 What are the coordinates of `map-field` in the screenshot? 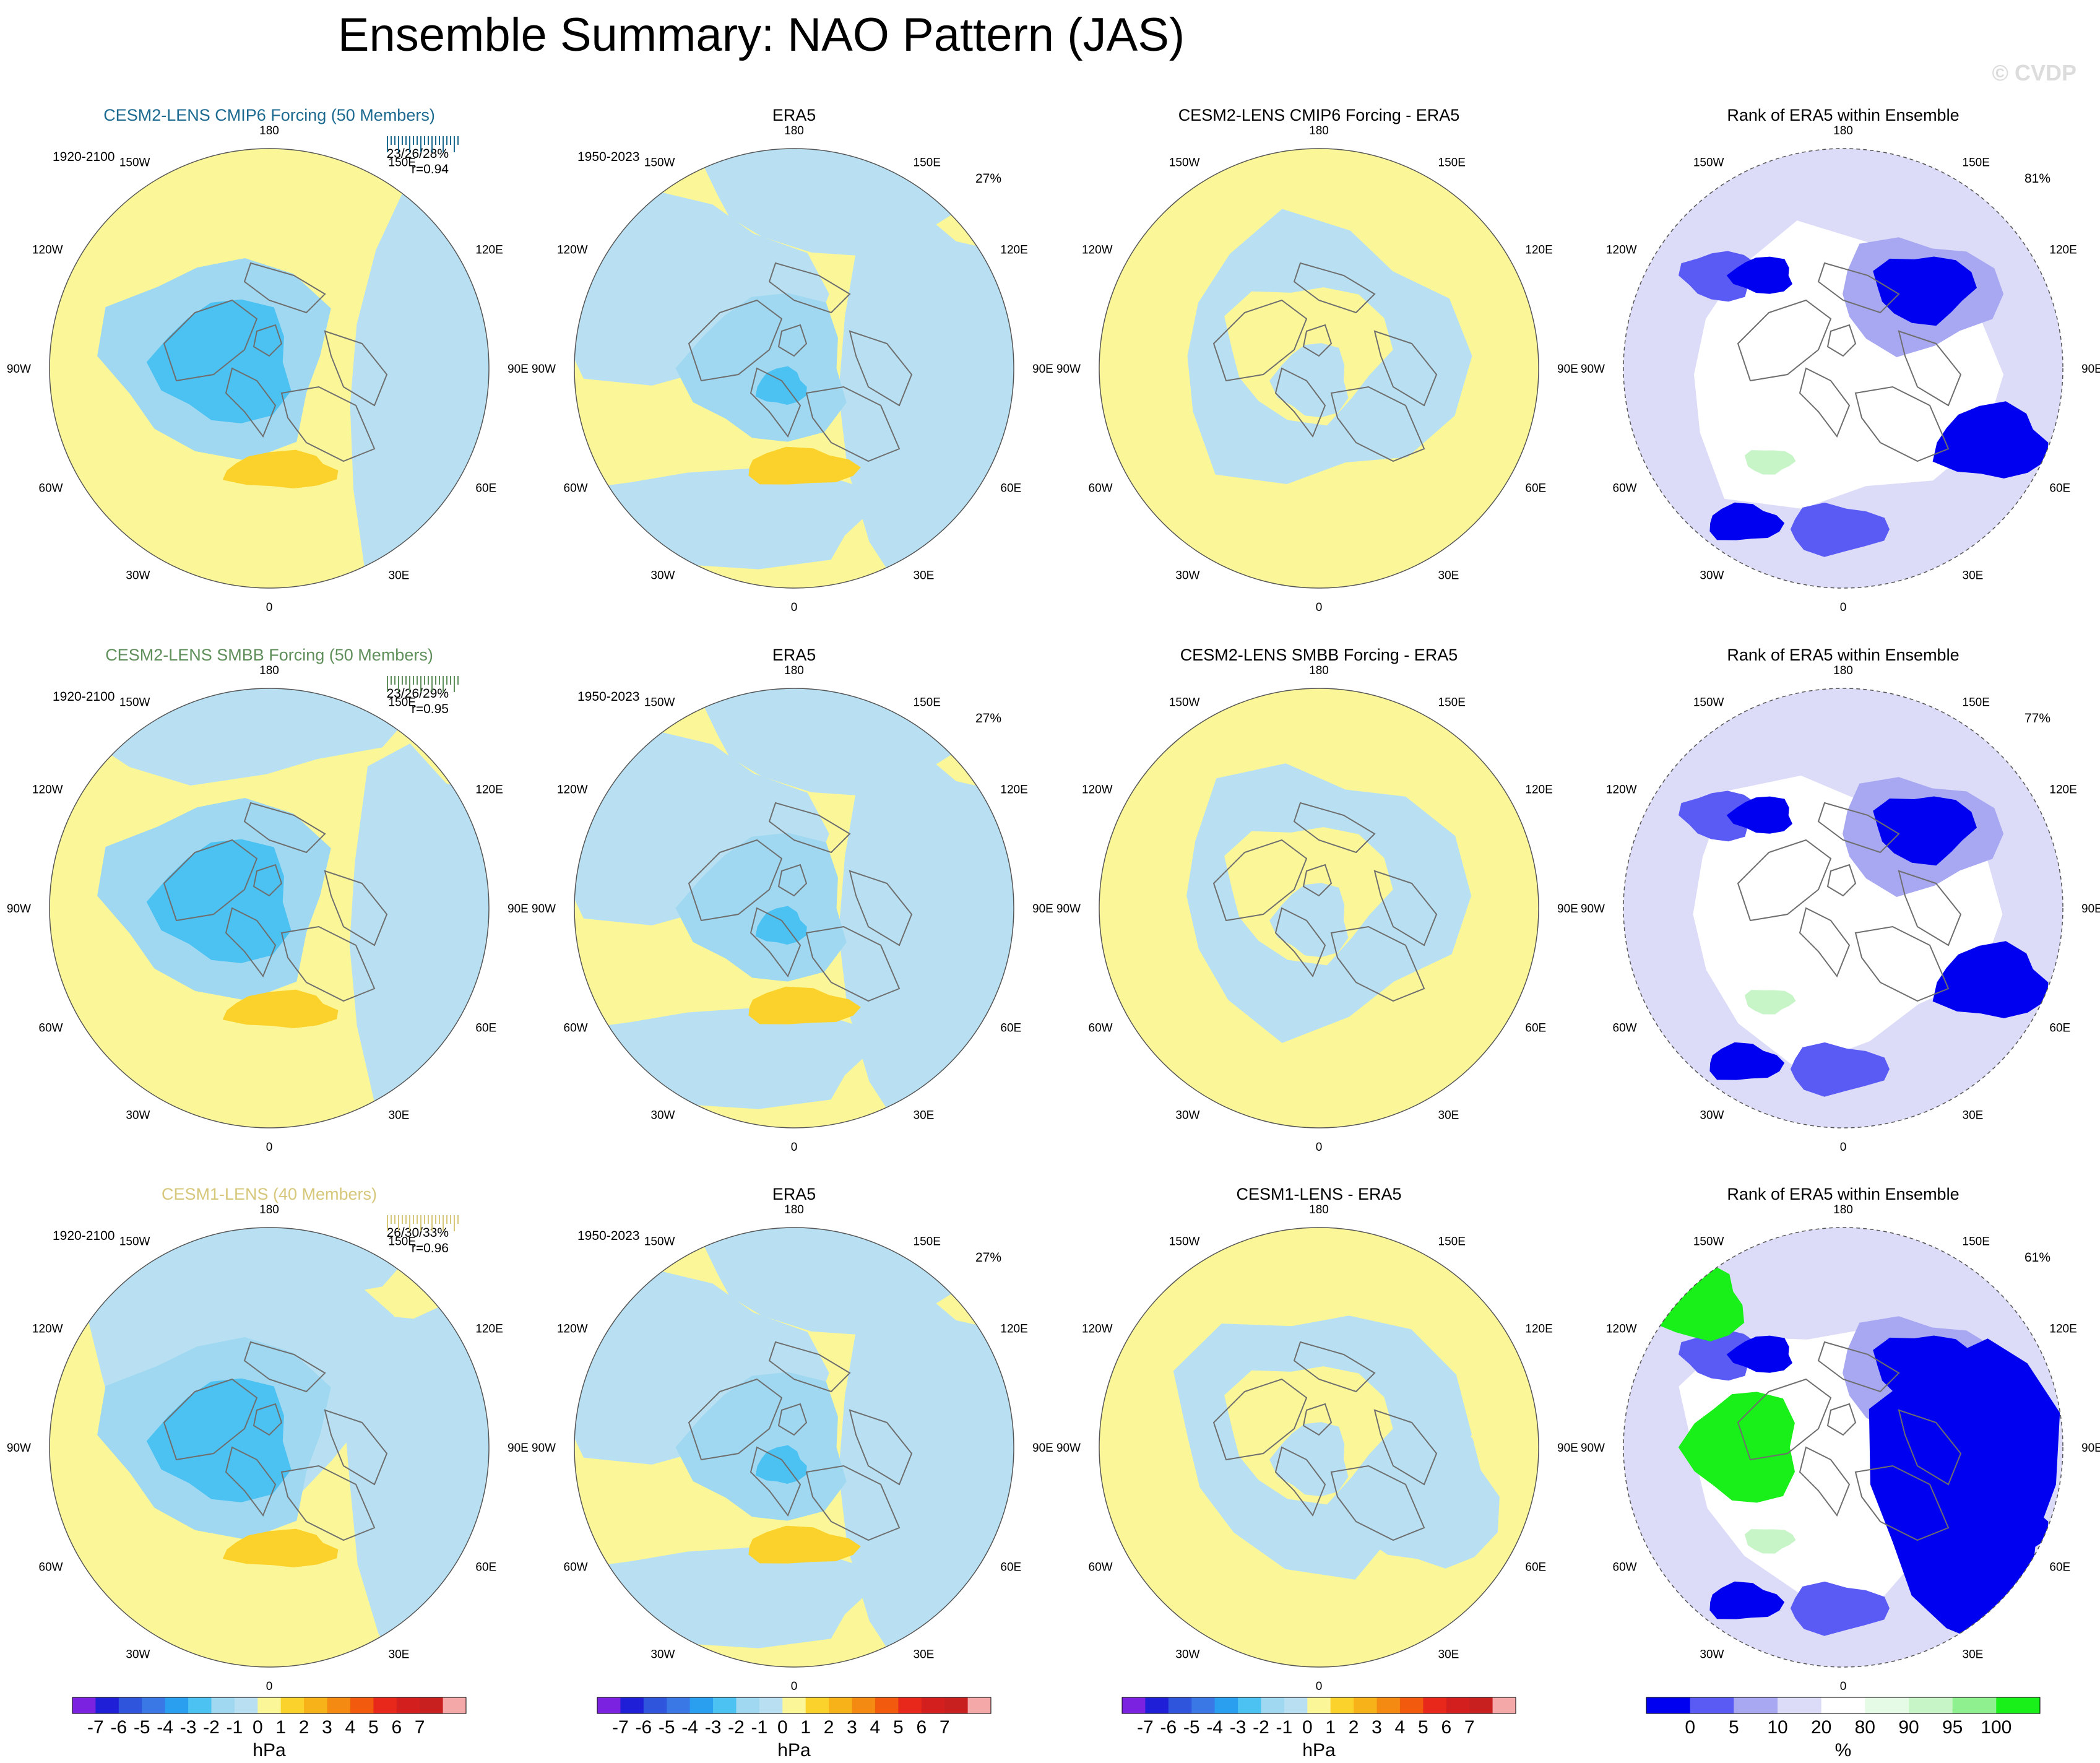 It's located at (1843, 1447).